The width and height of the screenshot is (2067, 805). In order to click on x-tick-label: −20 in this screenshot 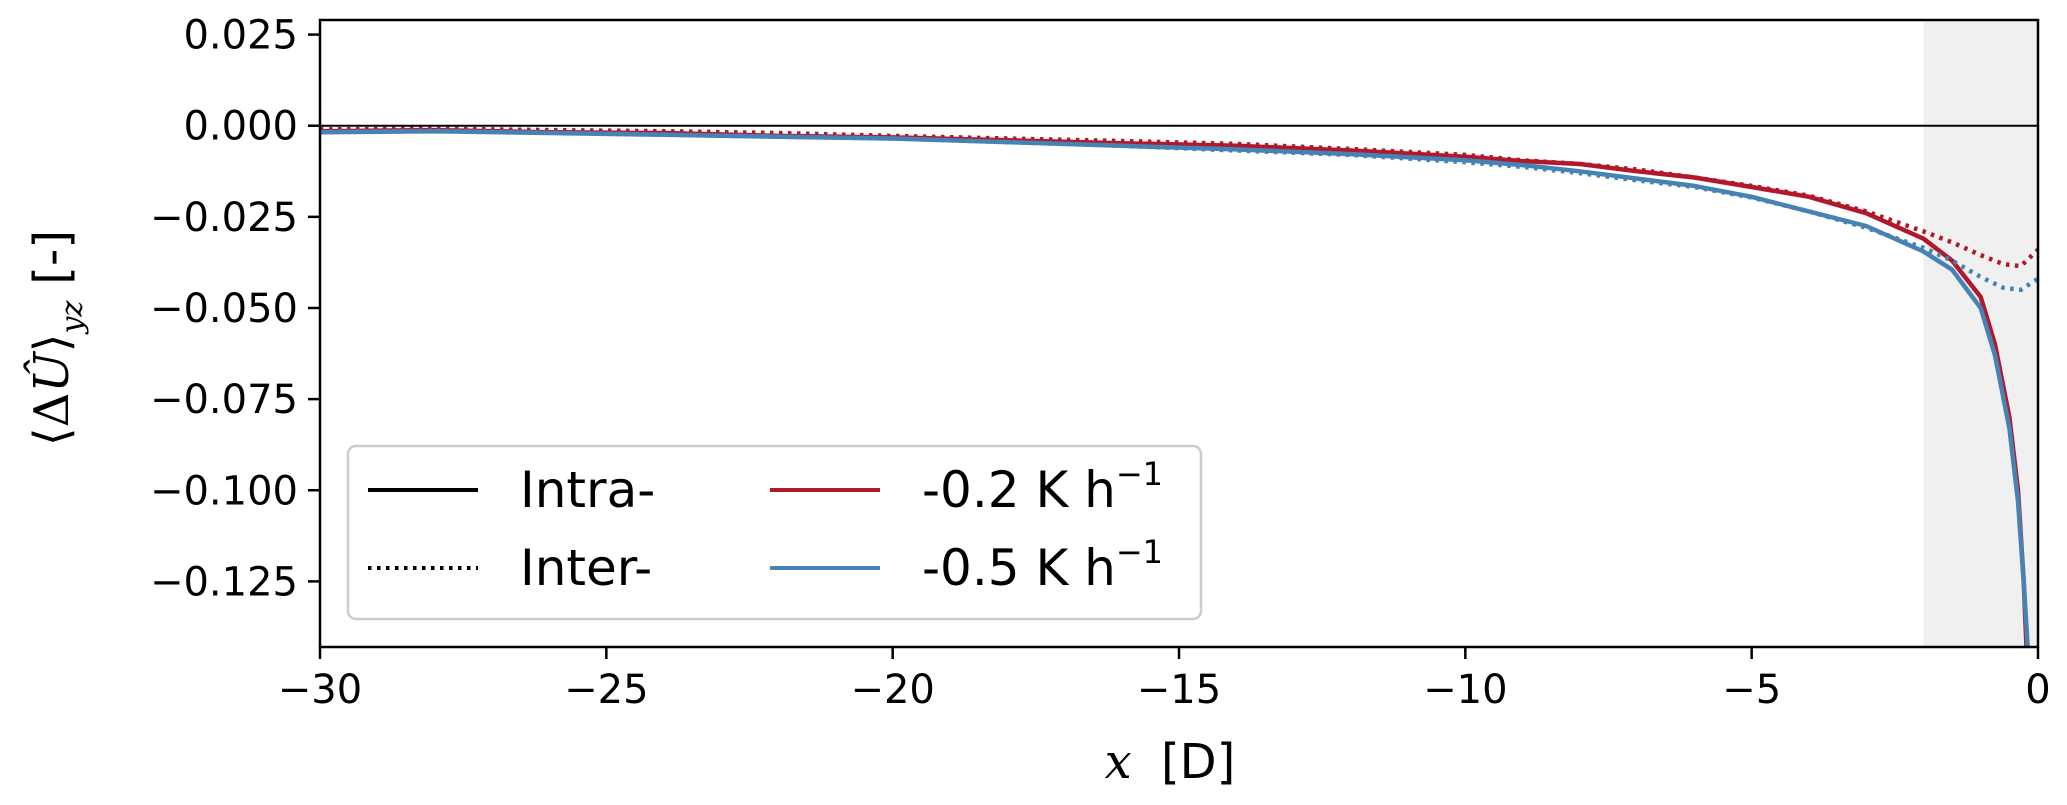, I will do `click(892, 690)`.